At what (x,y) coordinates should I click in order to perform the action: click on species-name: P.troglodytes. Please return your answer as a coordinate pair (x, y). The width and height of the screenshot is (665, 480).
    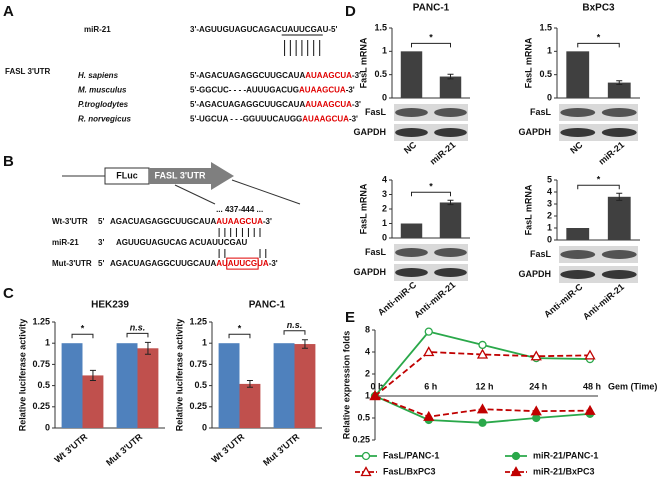
    Looking at the image, I should click on (103, 104).